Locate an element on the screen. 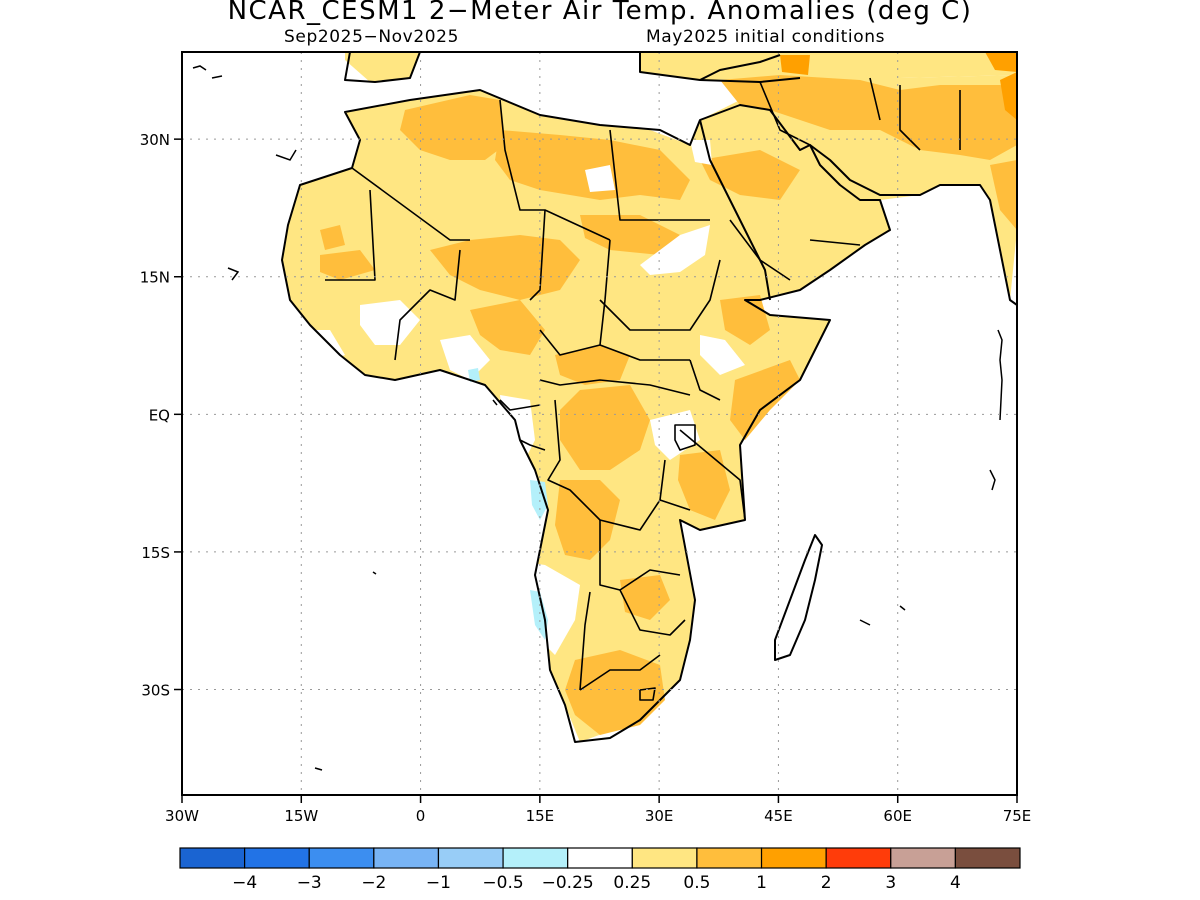  colorbar: −4 −3 −2 −1 −0.5 −0.25 0.25 0.5 1 2 3 4 is located at coordinates (600, 870).